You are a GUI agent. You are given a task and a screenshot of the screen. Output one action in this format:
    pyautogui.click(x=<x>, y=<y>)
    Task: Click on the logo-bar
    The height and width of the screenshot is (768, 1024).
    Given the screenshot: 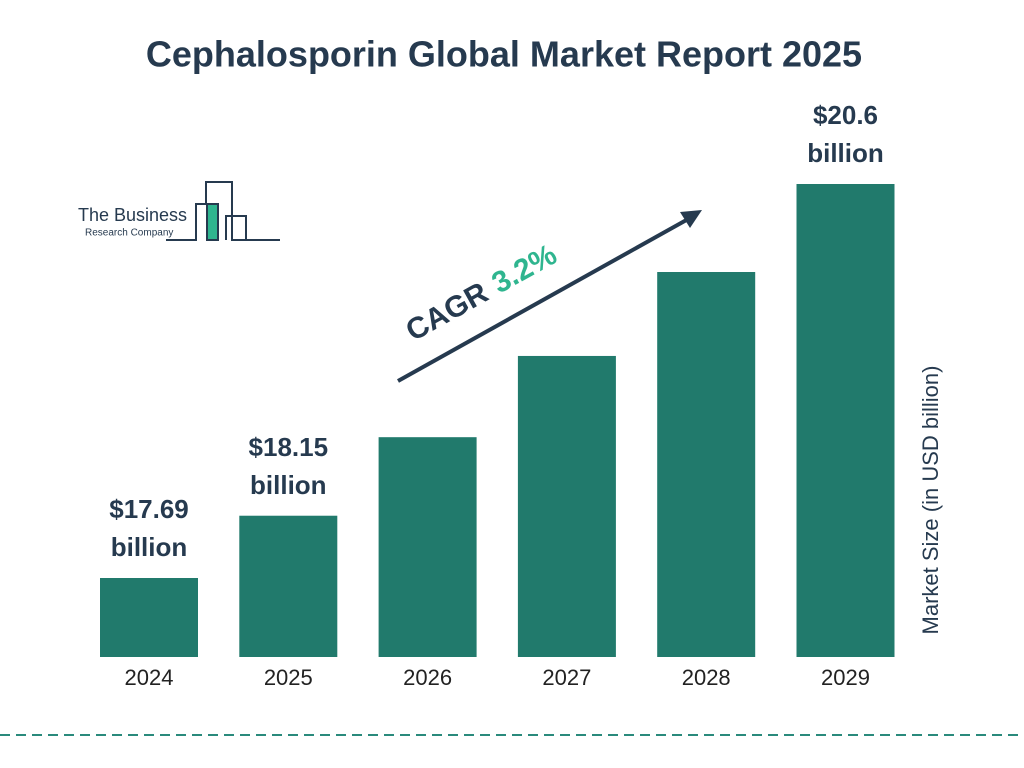 What is the action you would take?
    pyautogui.click(x=212, y=222)
    